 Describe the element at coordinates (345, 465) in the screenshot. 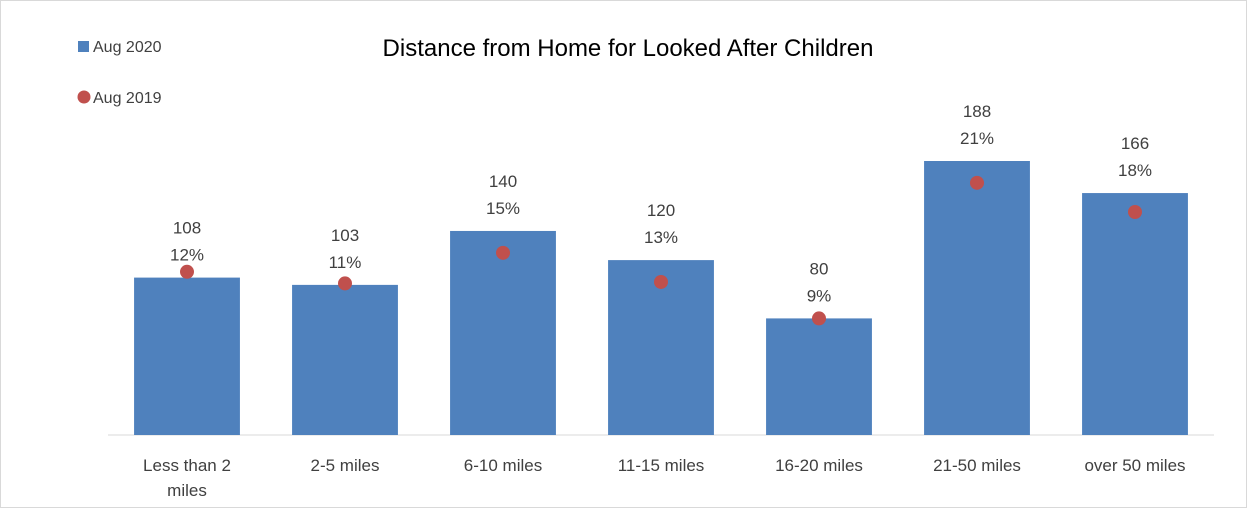

I see `x-tick-label: 2-5 miles` at that location.